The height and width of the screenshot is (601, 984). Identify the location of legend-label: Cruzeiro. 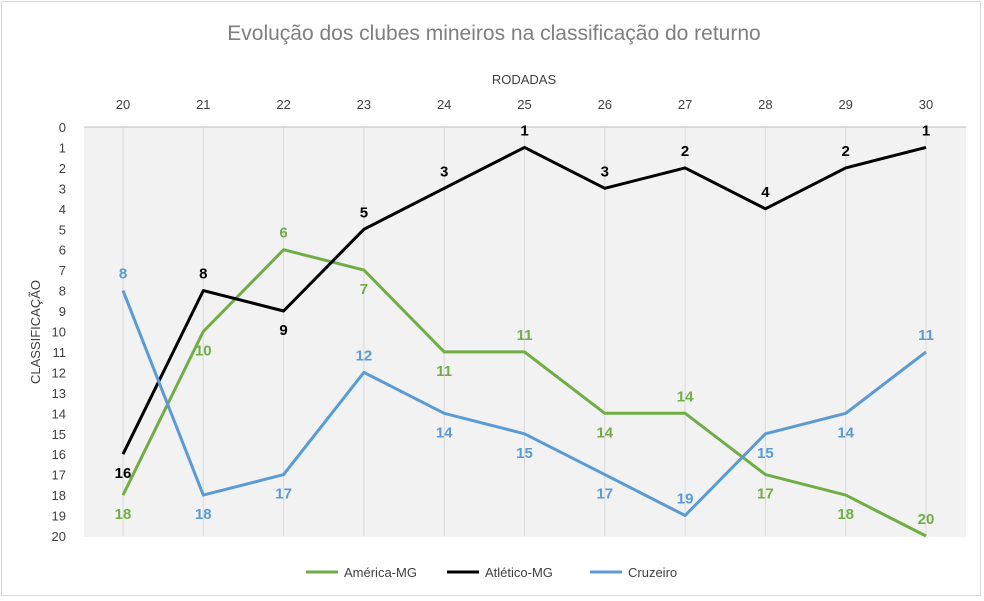
(652, 572).